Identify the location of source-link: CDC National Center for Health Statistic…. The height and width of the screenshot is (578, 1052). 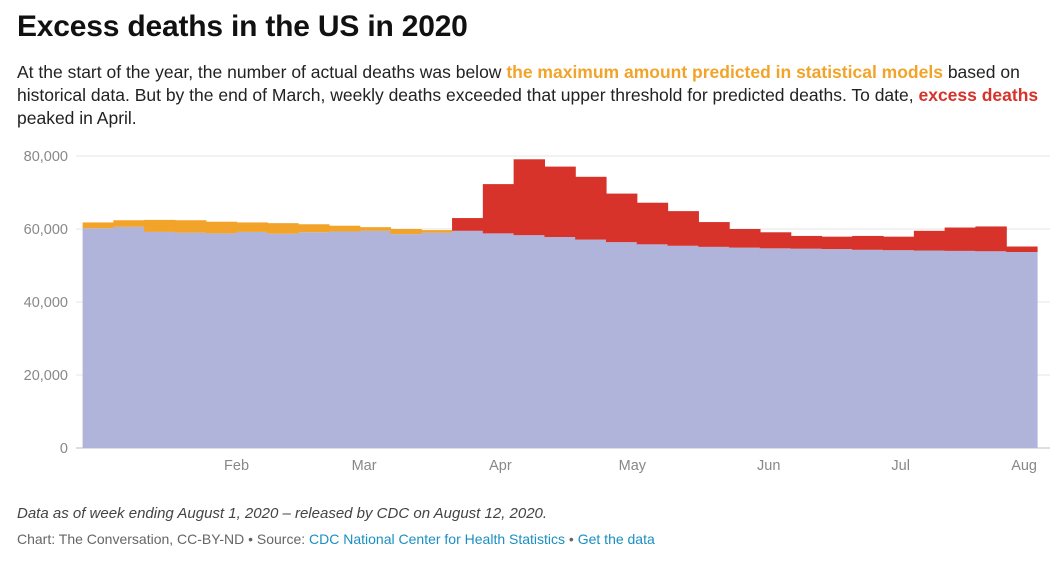
(437, 539).